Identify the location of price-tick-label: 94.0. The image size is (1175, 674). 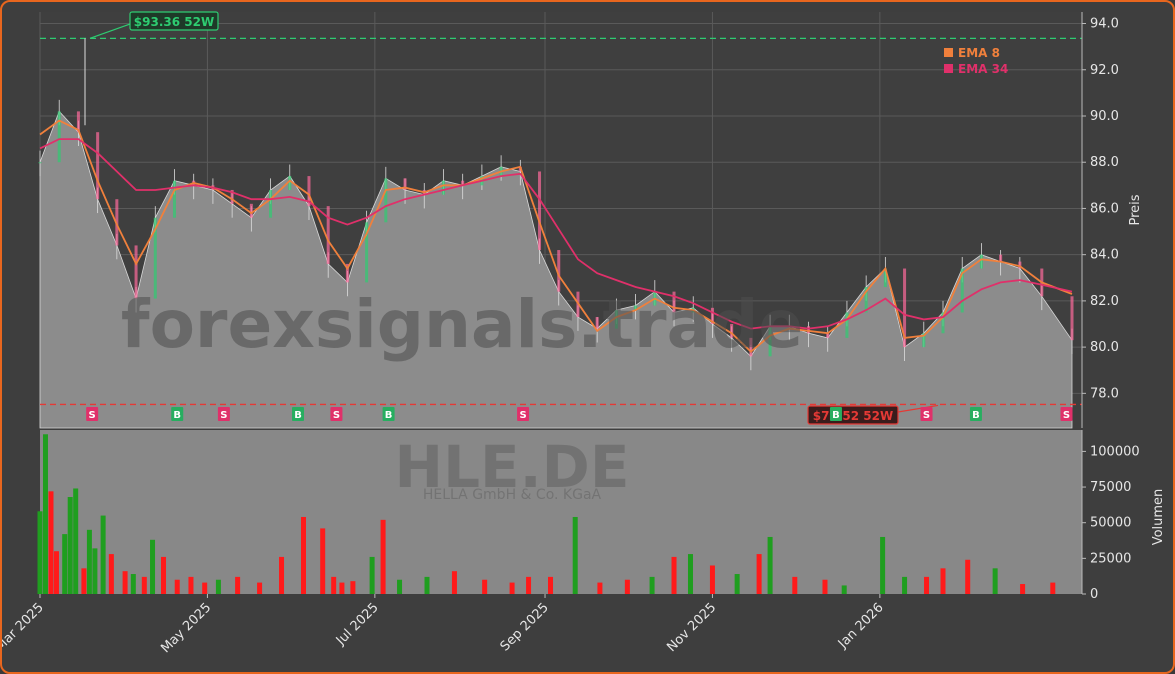
(1104, 24).